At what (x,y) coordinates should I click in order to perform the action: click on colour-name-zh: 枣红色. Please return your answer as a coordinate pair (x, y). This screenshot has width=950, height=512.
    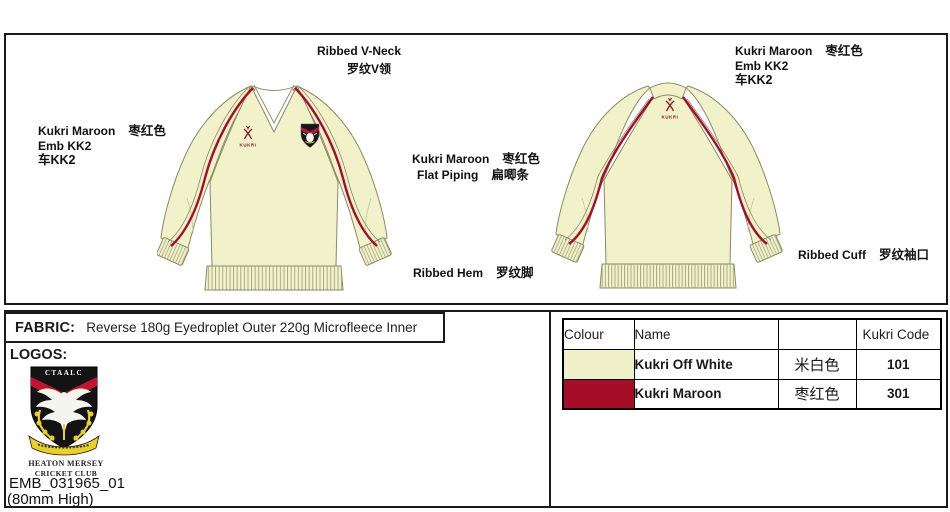
    Looking at the image, I should click on (817, 394).